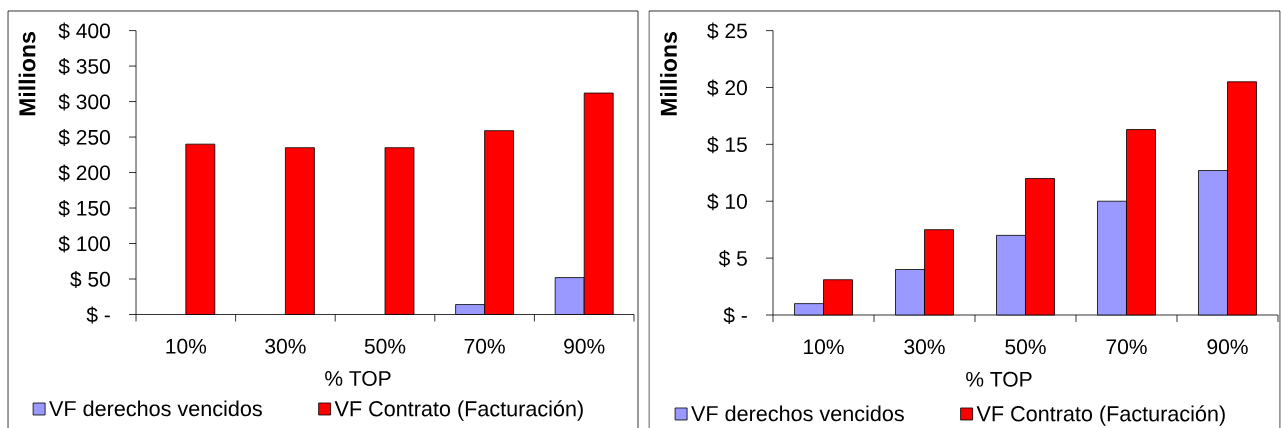  What do you see at coordinates (727, 202) in the screenshot?
I see `y-tick-label: $ 10` at bounding box center [727, 202].